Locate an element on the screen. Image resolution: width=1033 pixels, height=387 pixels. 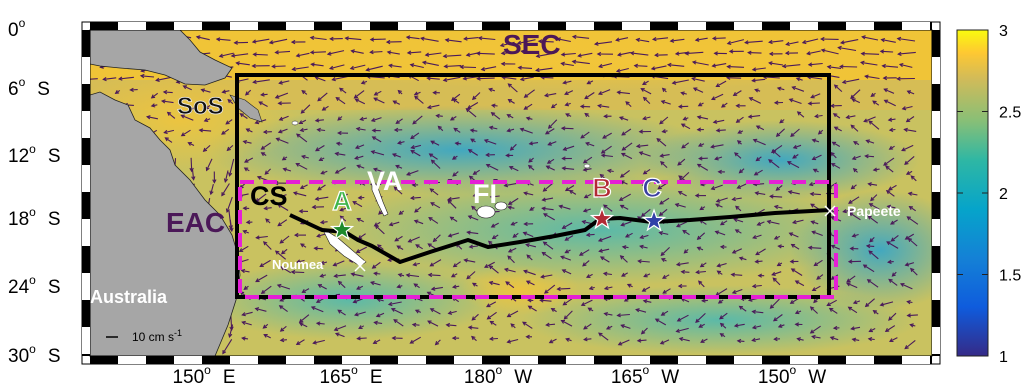
sos-label: SoS is located at coordinates (200, 106).